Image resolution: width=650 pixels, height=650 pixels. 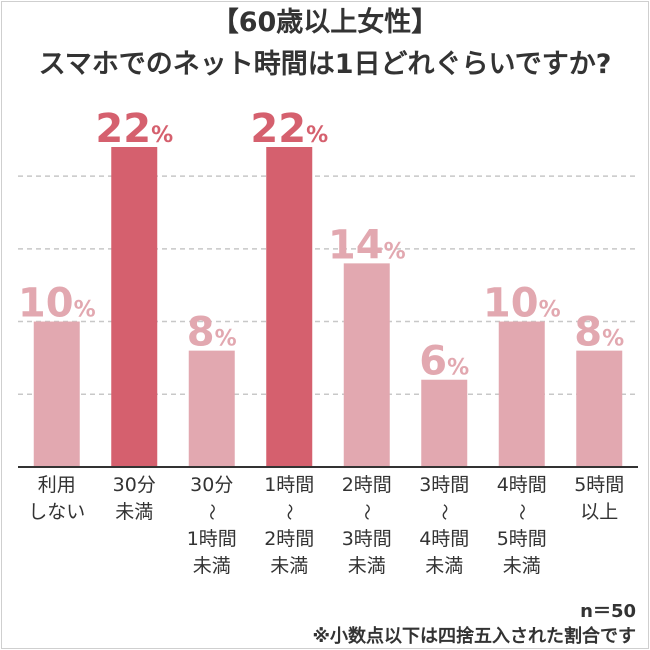 I want to click on data-label: 6%, so click(x=444, y=362).